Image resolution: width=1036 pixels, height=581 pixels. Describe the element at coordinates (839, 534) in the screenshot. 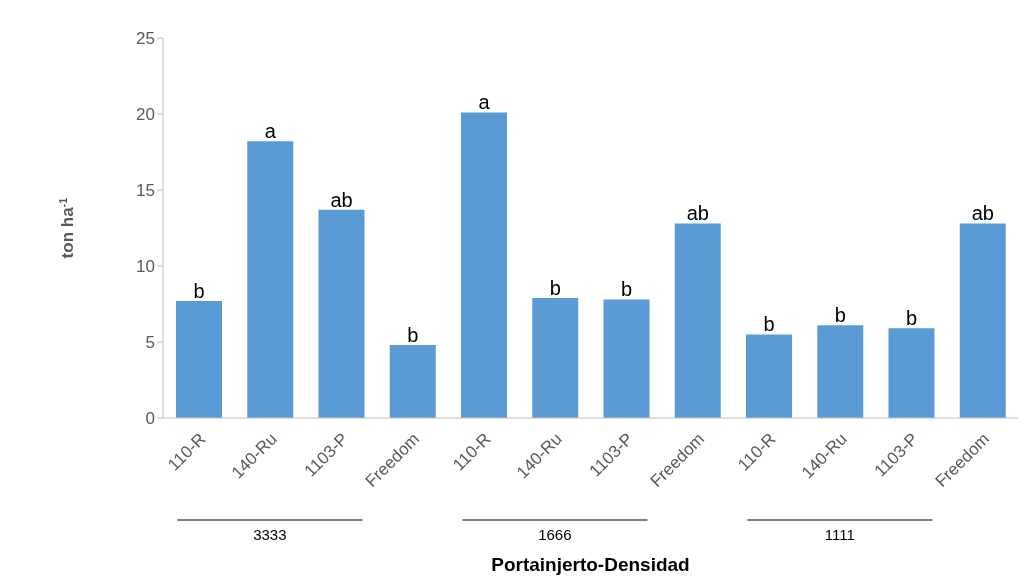

I see `text: 1111` at that location.